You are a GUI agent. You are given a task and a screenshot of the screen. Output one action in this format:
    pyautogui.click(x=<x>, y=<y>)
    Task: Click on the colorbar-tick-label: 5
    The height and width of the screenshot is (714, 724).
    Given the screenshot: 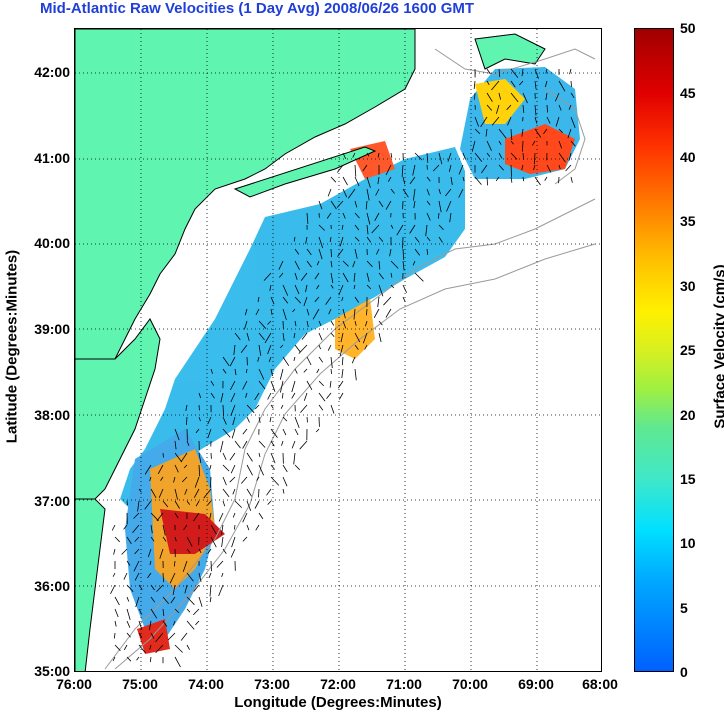 What is the action you would take?
    pyautogui.click(x=684, y=608)
    